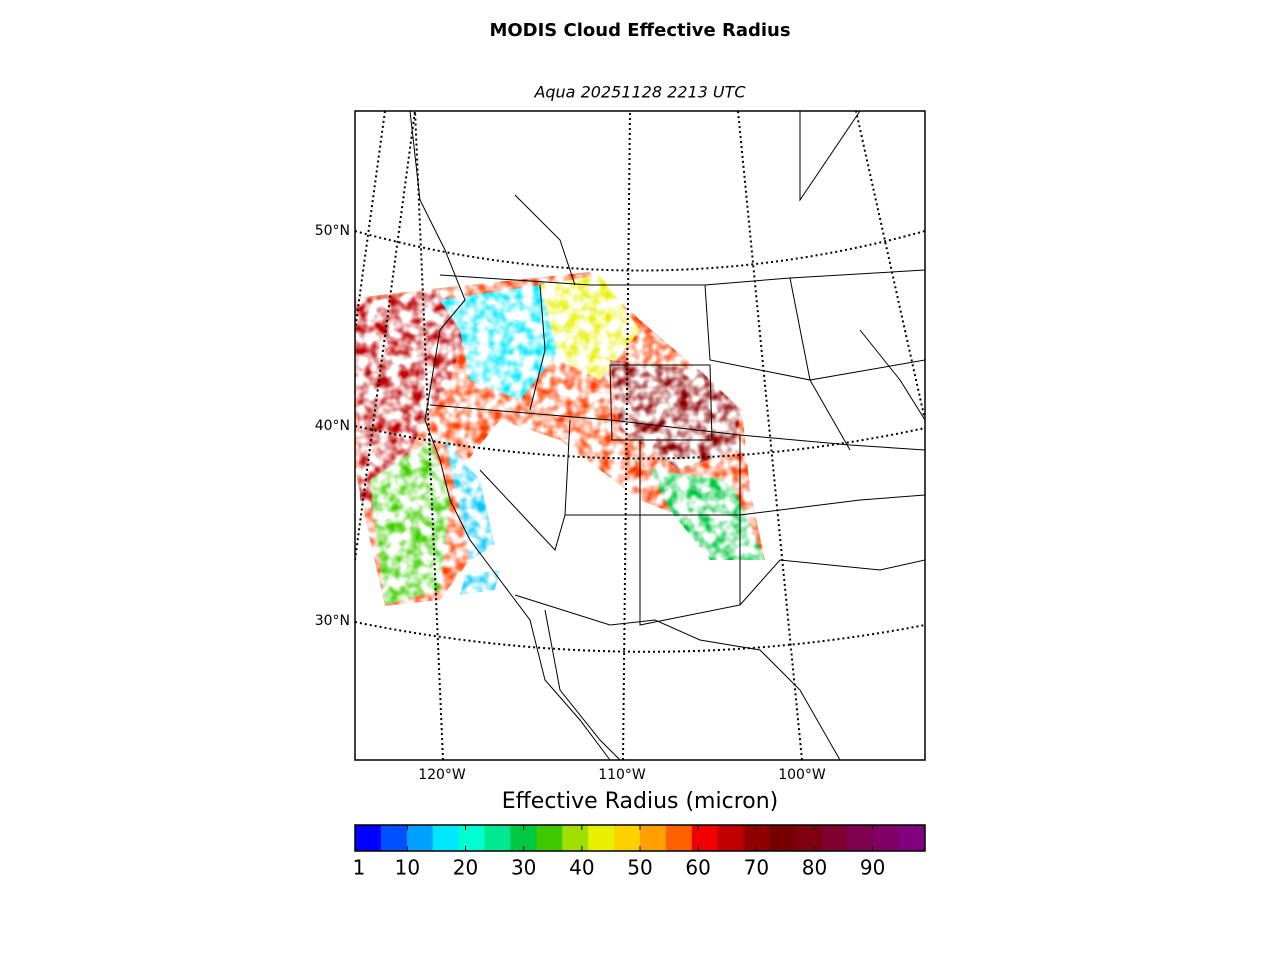  What do you see at coordinates (639, 852) in the screenshot?
I see `colorbar: 1 10 20 30 40 50 60 70 80 90` at bounding box center [639, 852].